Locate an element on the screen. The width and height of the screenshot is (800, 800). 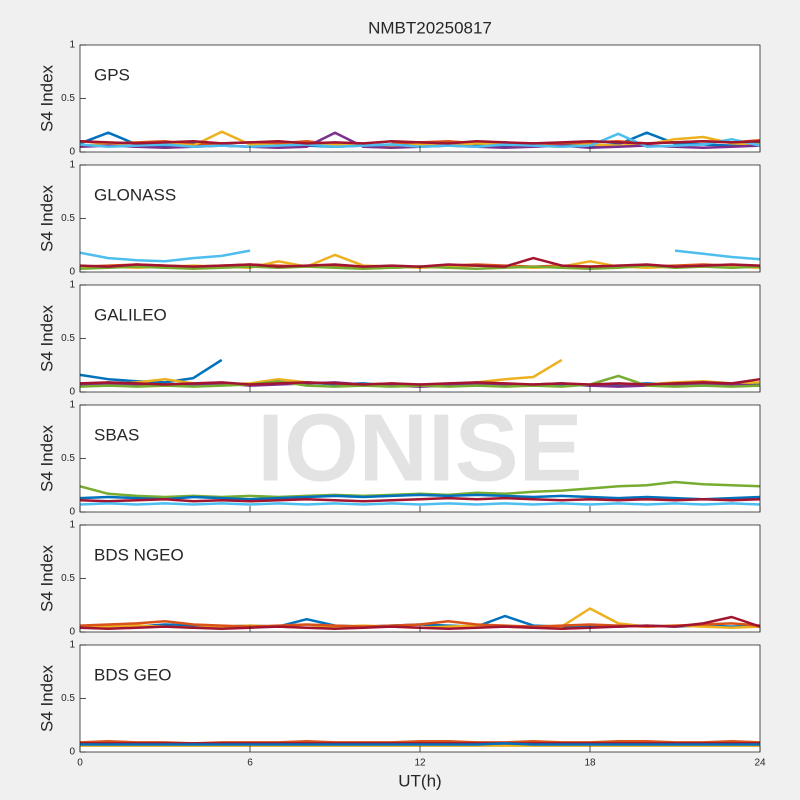
x-tick-label: 18 is located at coordinates (590, 763).